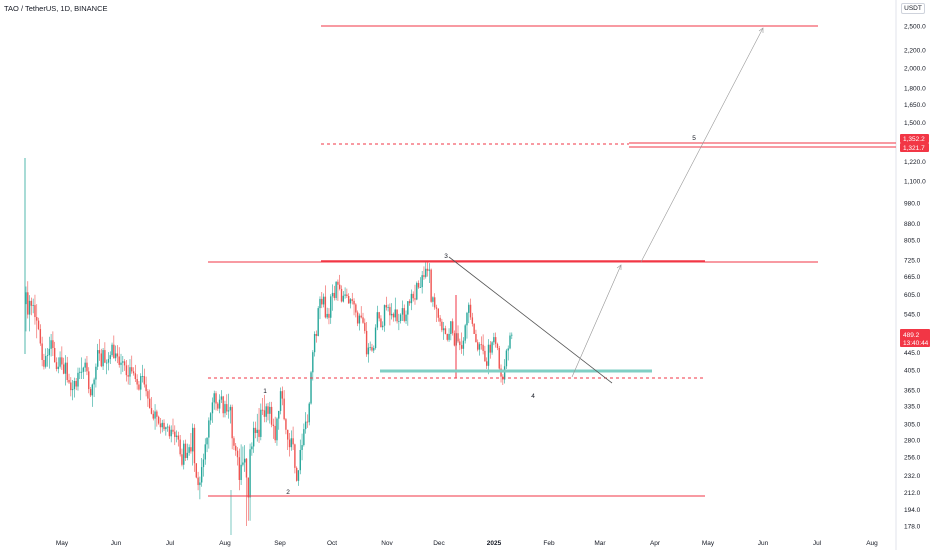  I want to click on level-price-label: 1,321.7, so click(914, 148).